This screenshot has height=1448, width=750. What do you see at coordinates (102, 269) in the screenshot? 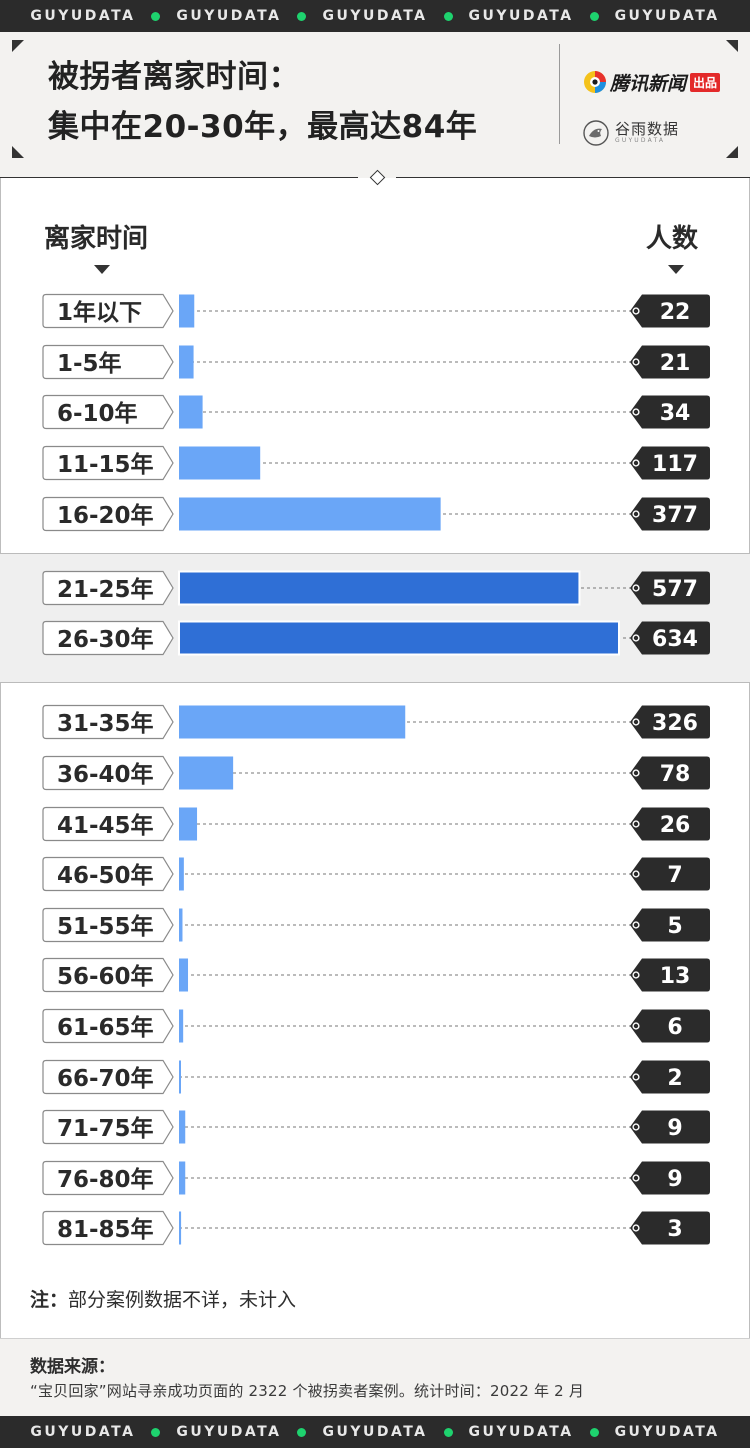
I see `caret-down-icon` at bounding box center [102, 269].